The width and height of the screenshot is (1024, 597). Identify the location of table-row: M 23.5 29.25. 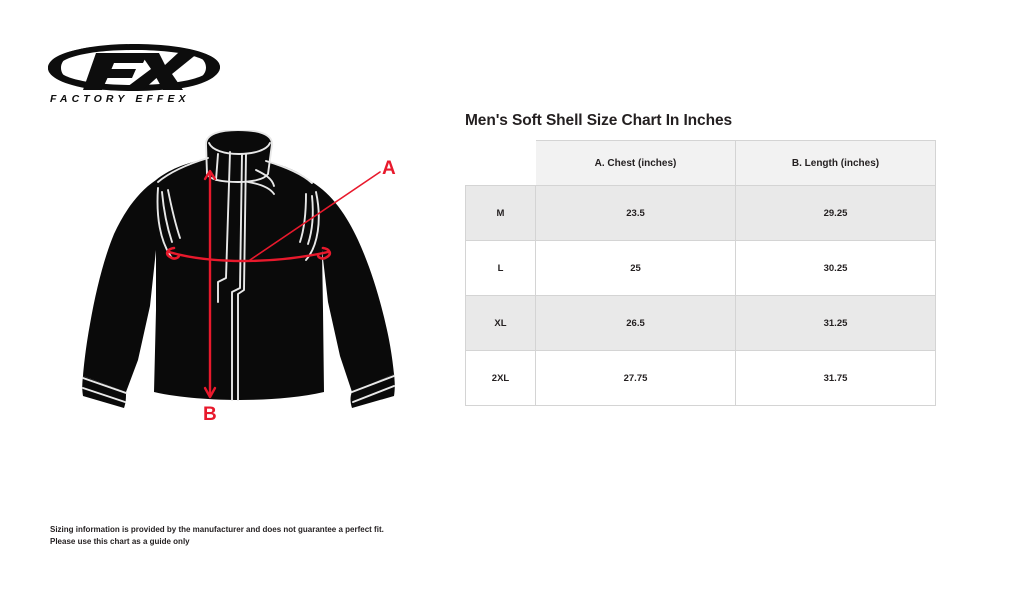
(700, 213).